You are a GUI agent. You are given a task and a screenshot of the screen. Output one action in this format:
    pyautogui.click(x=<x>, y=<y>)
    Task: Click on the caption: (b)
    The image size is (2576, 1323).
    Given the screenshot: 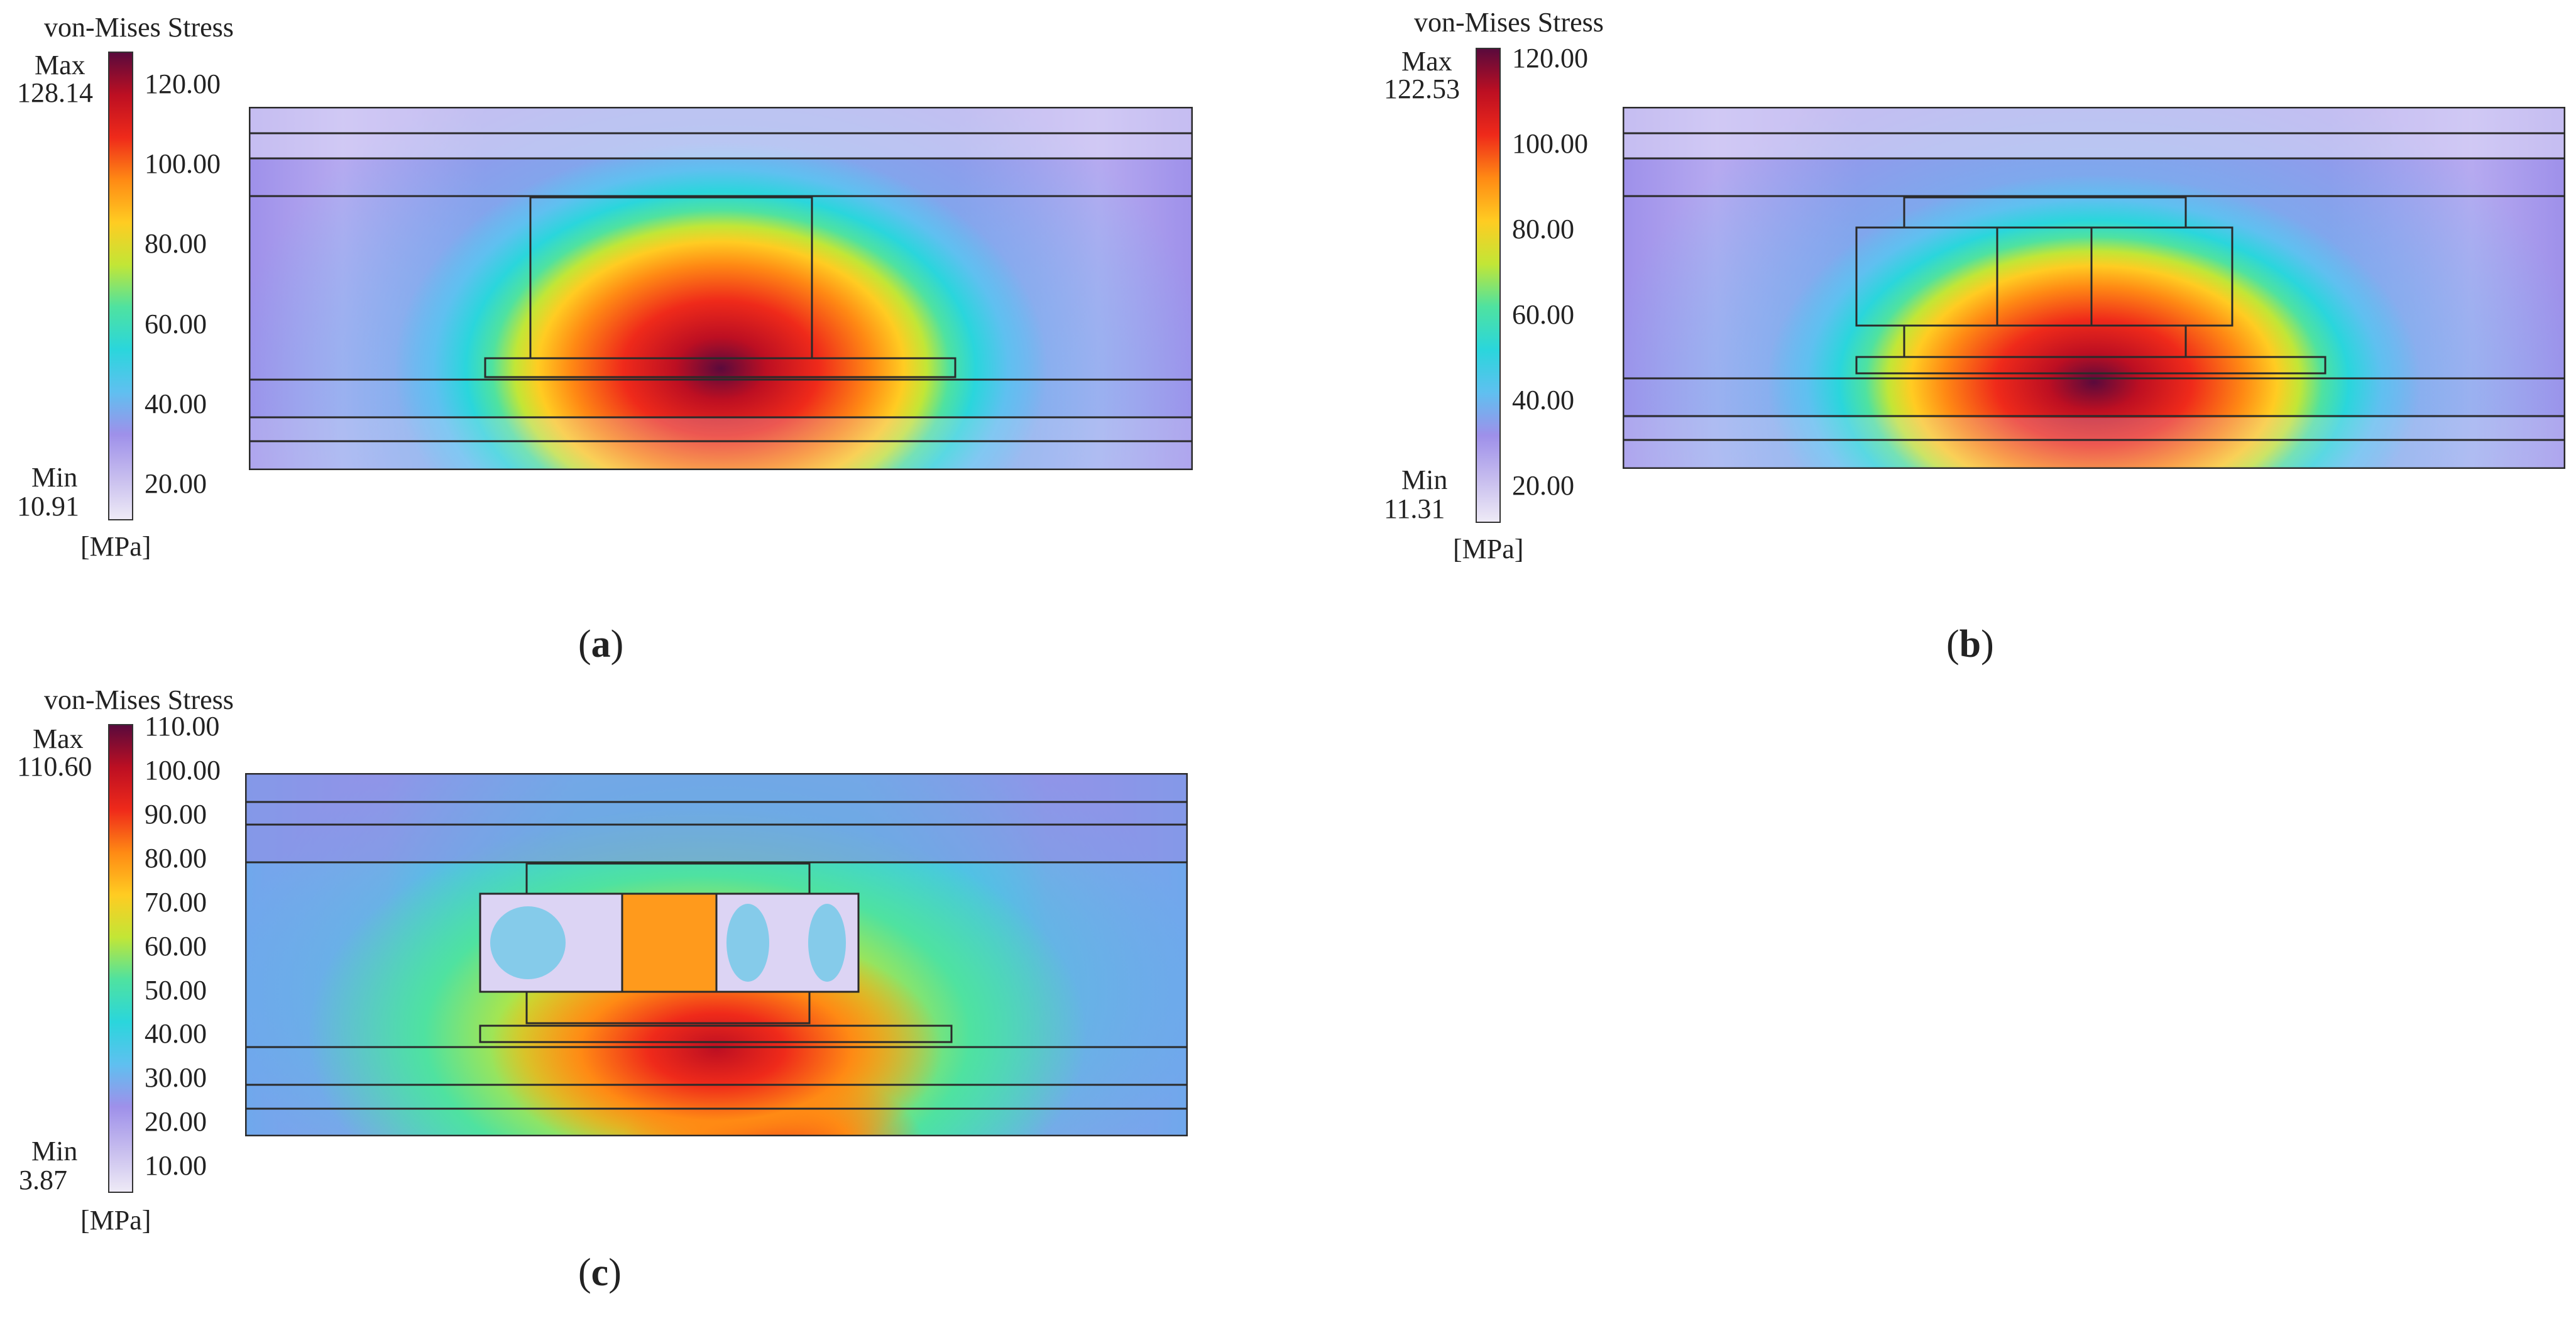 What is the action you would take?
    pyautogui.click(x=1970, y=644)
    